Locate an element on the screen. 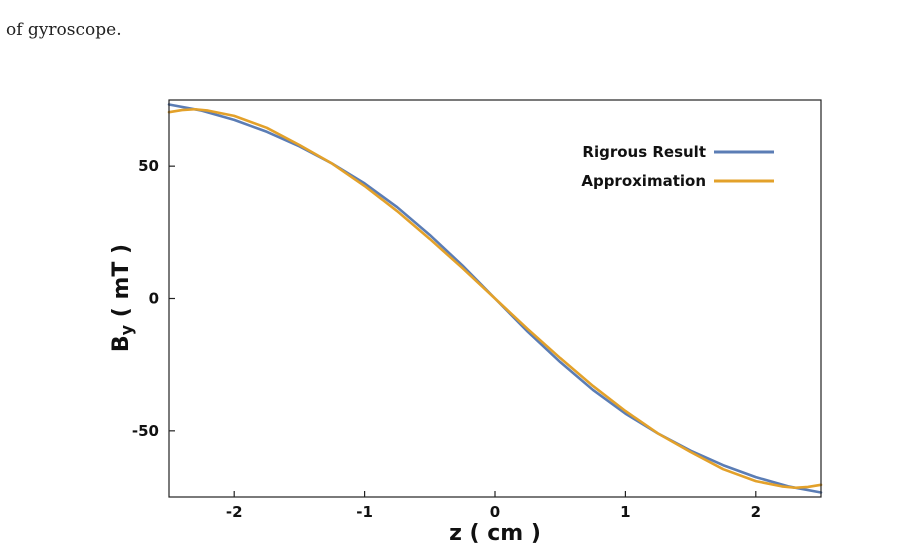 The image size is (912, 550). legend: Rigrous Result Approximation is located at coordinates (677, 166).